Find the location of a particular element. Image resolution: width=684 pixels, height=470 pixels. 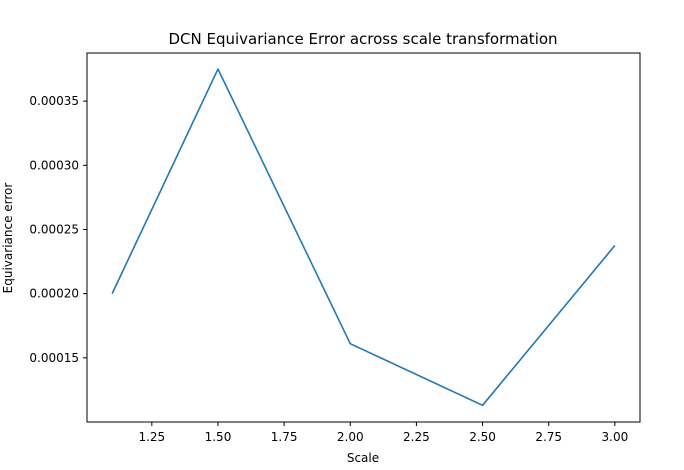

x-tick-label: 1.75 is located at coordinates (284, 437).